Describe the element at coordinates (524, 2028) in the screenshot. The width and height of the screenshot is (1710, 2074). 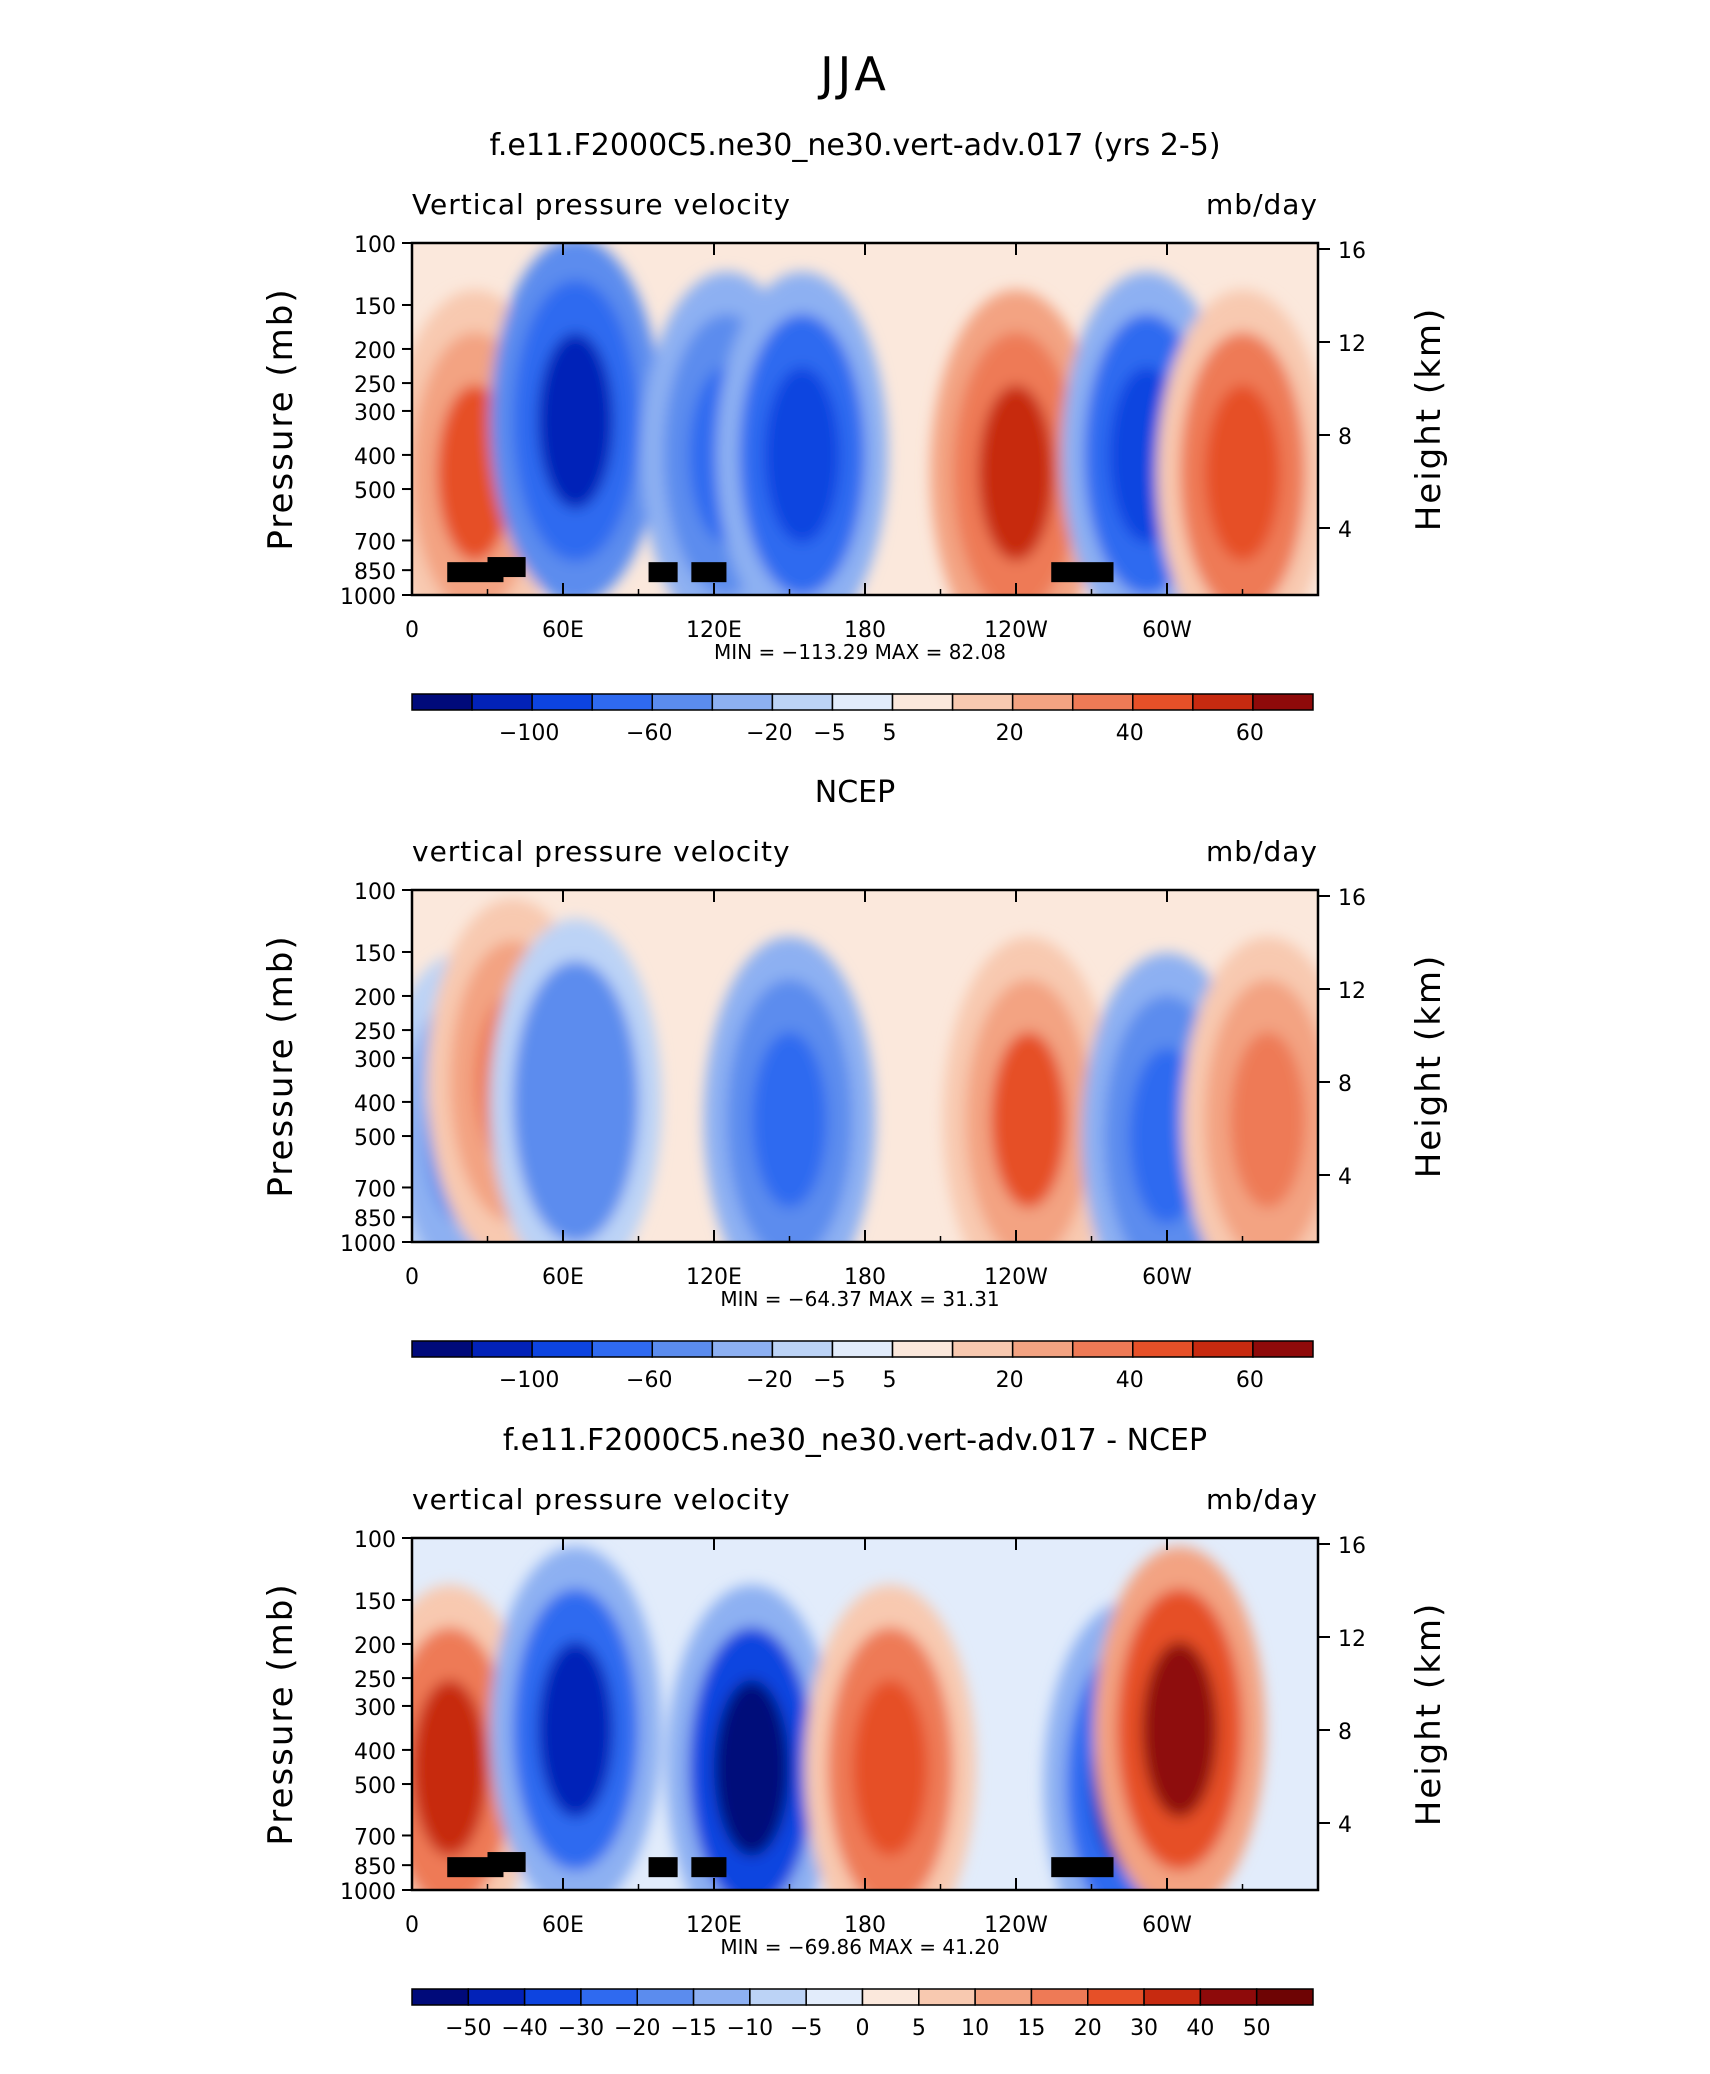
I see `colorbar-label: −40` at that location.